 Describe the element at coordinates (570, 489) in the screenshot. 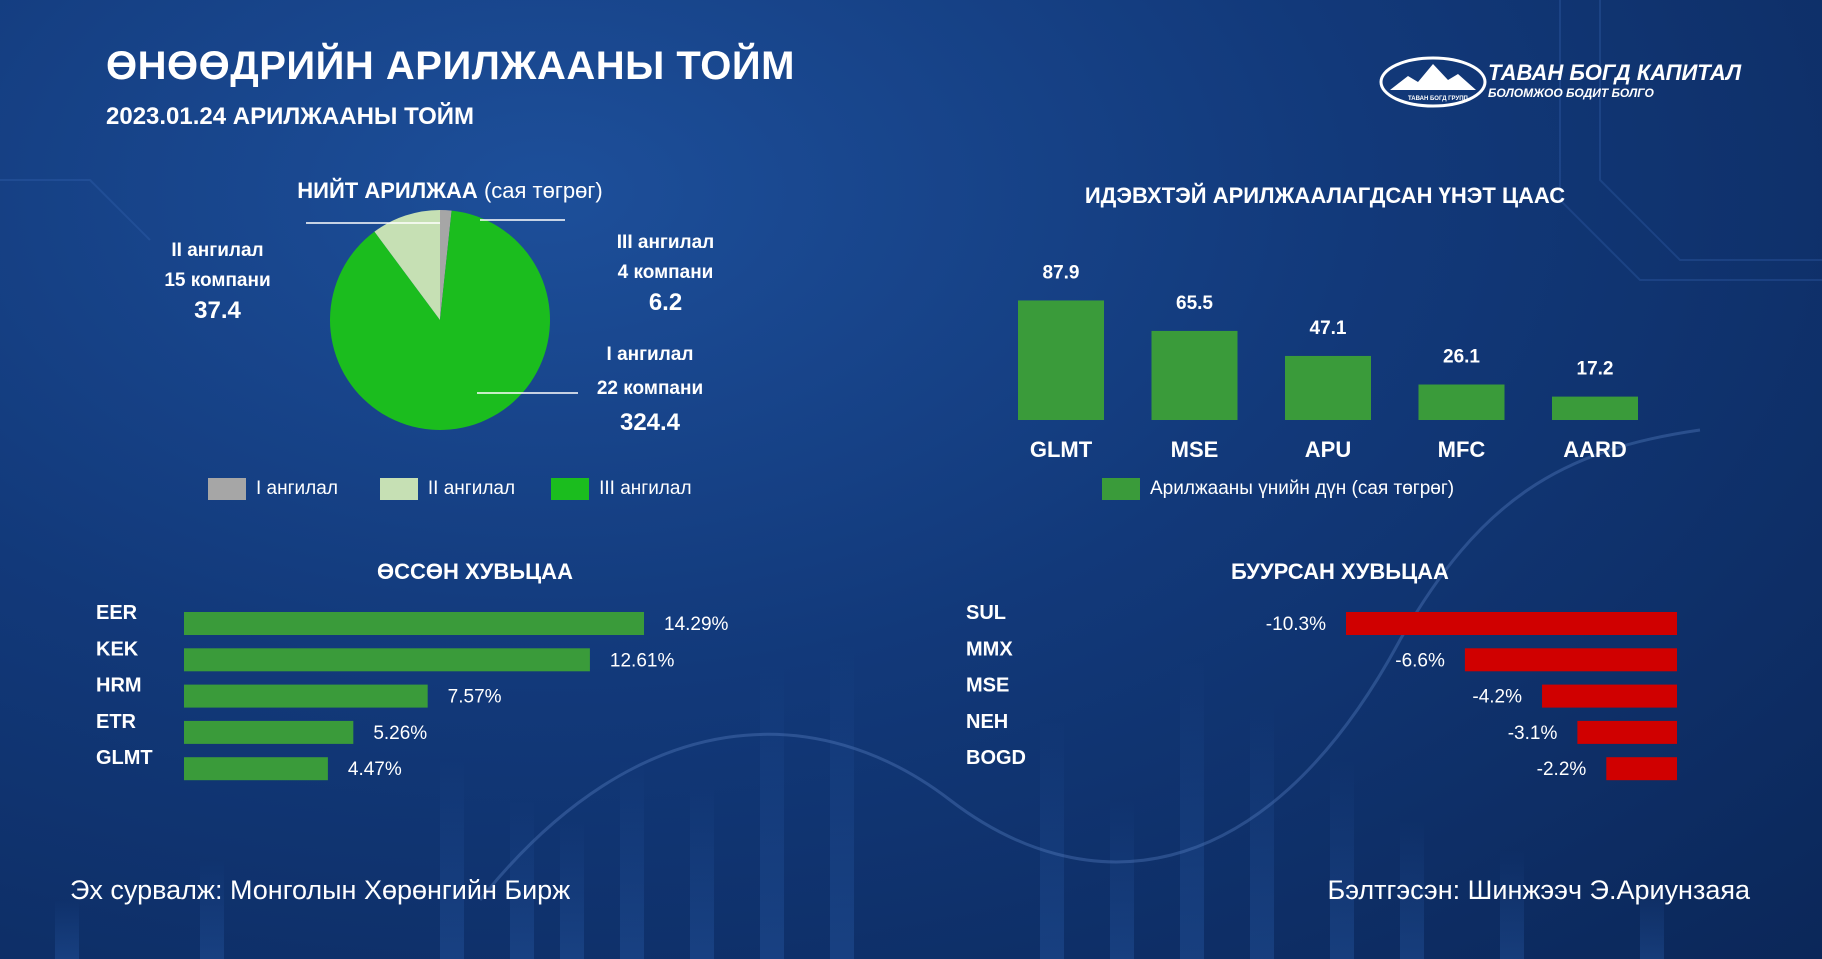

I see `legend-swatch-tier3` at that location.